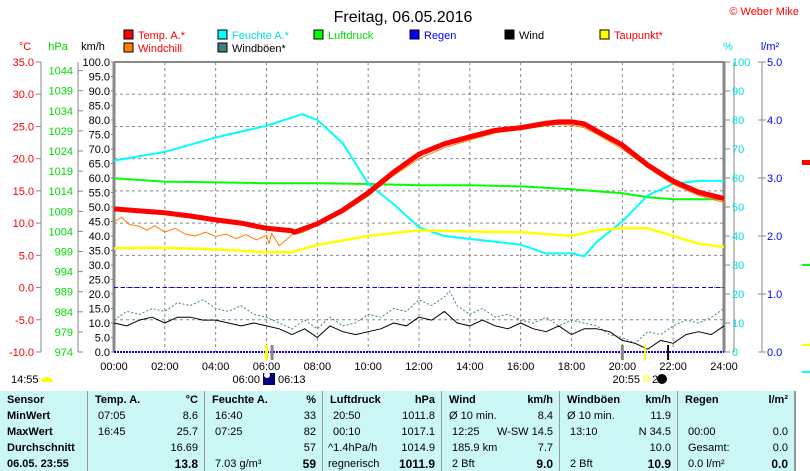  I want to click on row-label: MinWert, so click(29, 416).